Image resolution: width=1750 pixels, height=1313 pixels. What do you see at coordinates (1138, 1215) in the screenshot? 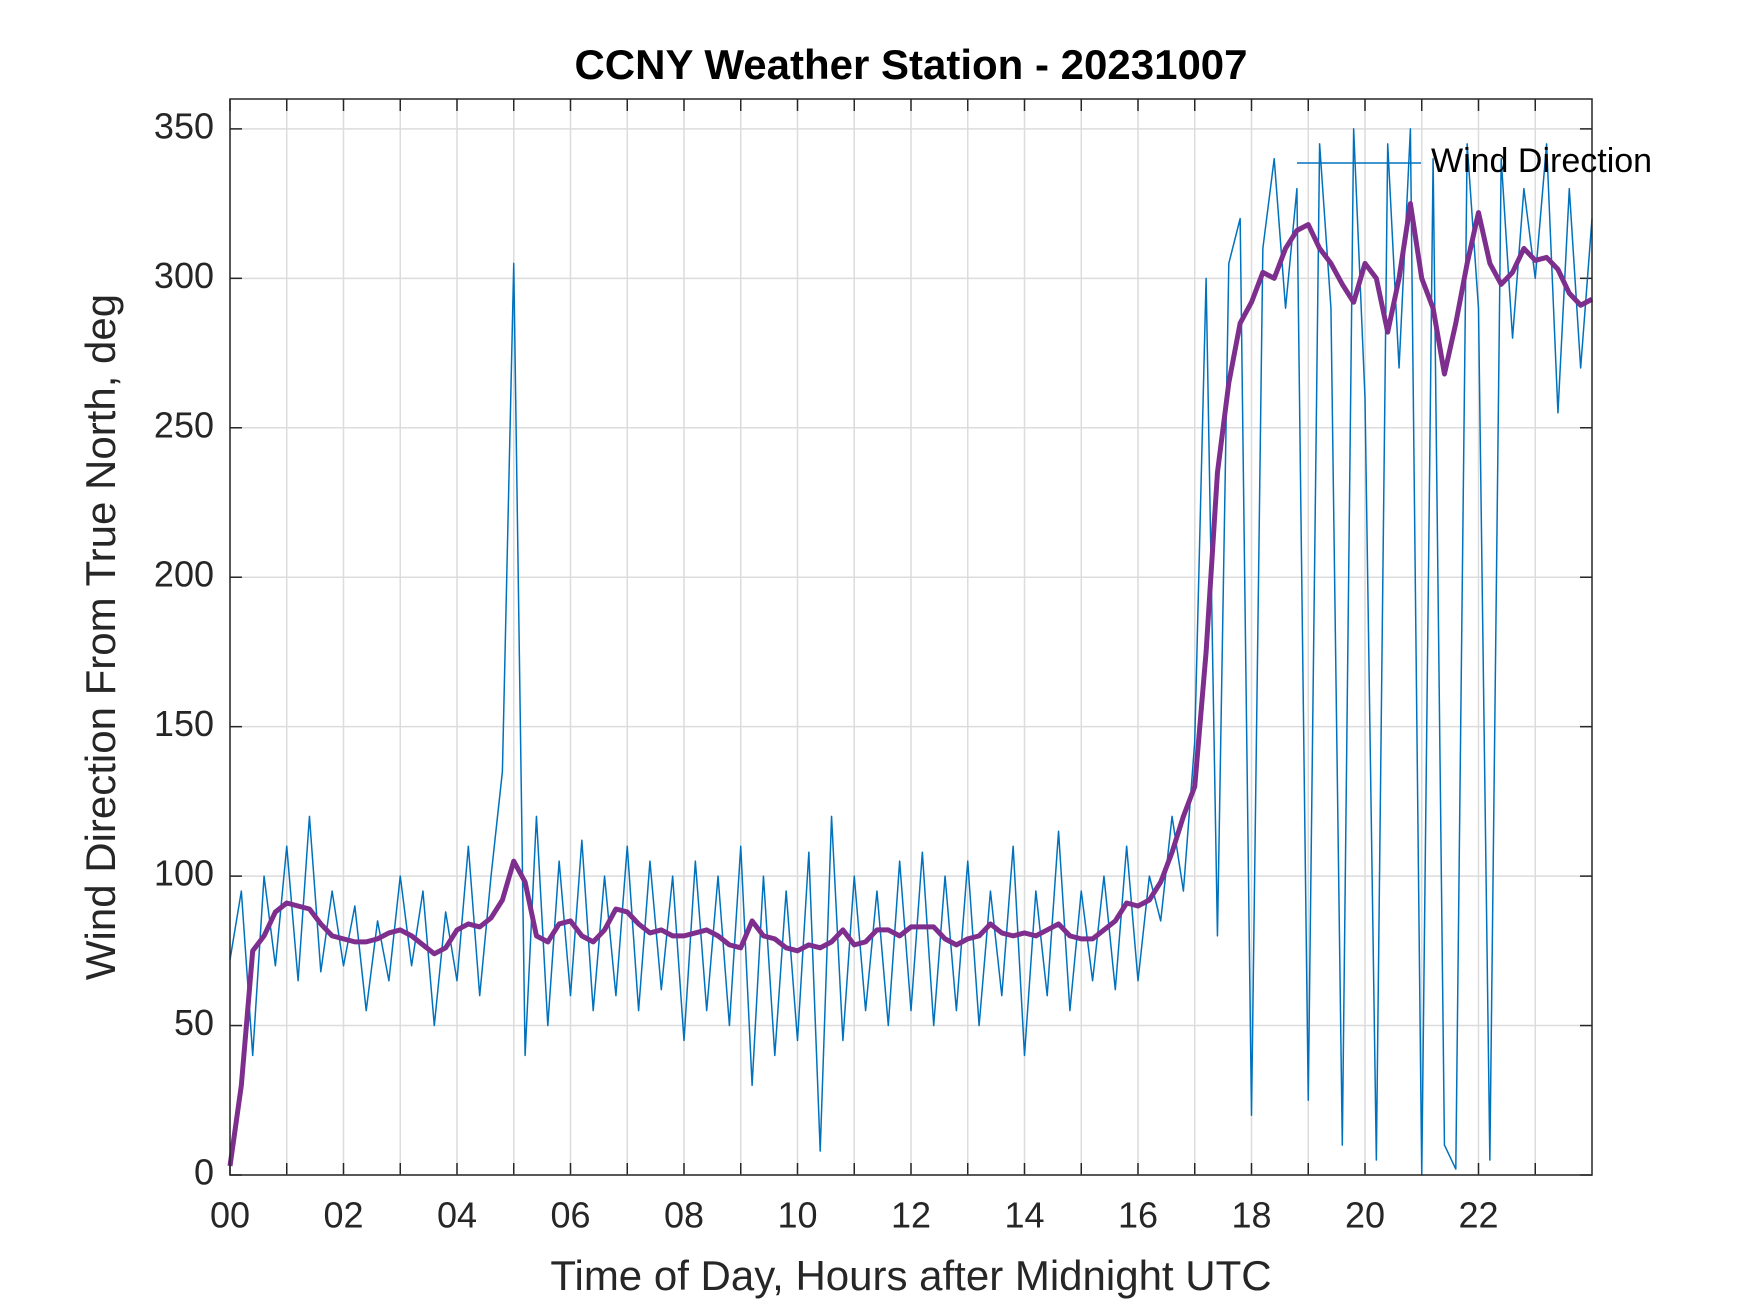
I see `x-tick-label: 16` at bounding box center [1138, 1215].